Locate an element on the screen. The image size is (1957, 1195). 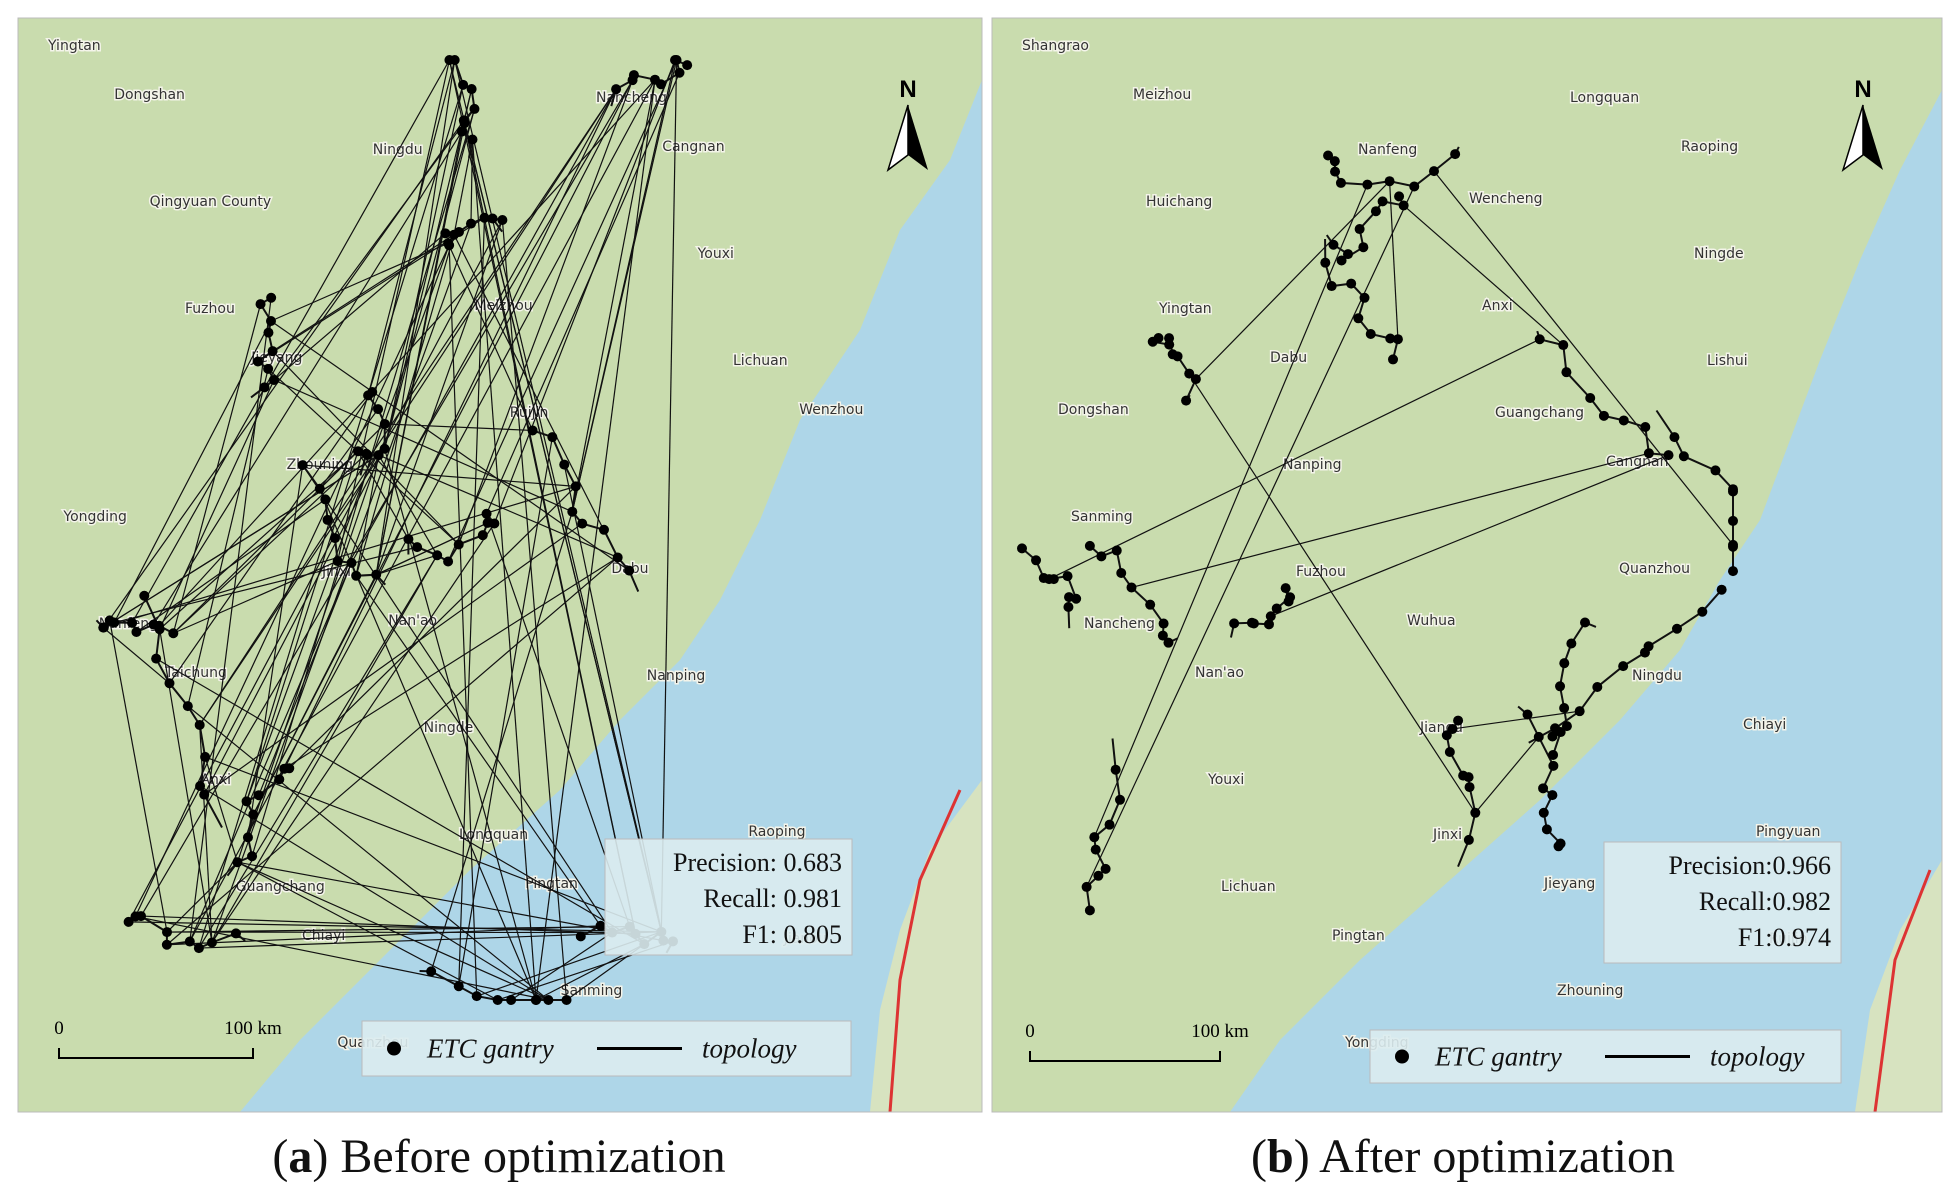
scale-bar is located at coordinates (156, 1053).